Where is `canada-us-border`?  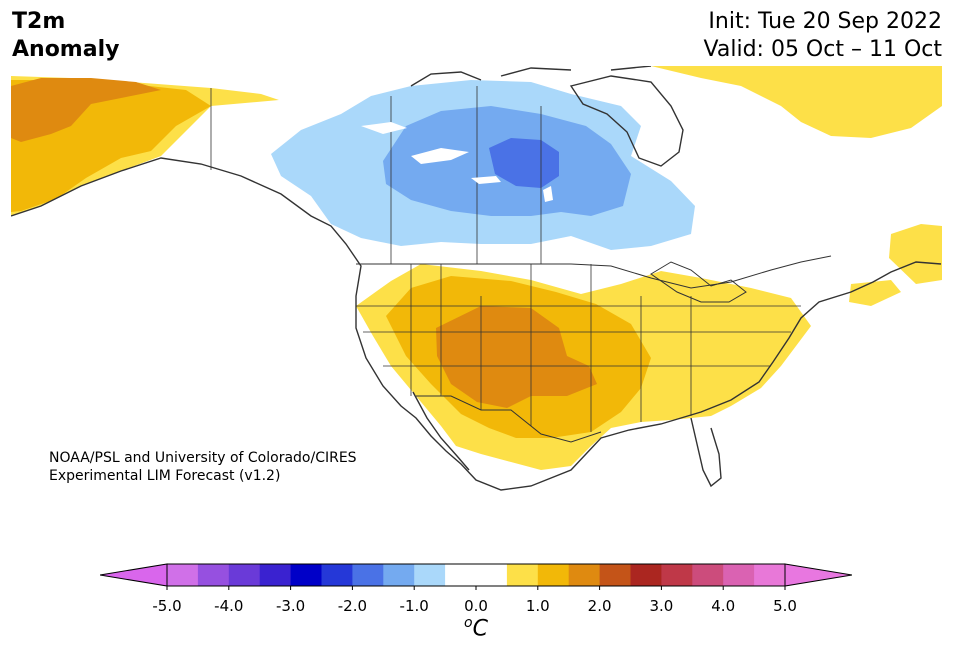
canada-us-border is located at coordinates (594, 272).